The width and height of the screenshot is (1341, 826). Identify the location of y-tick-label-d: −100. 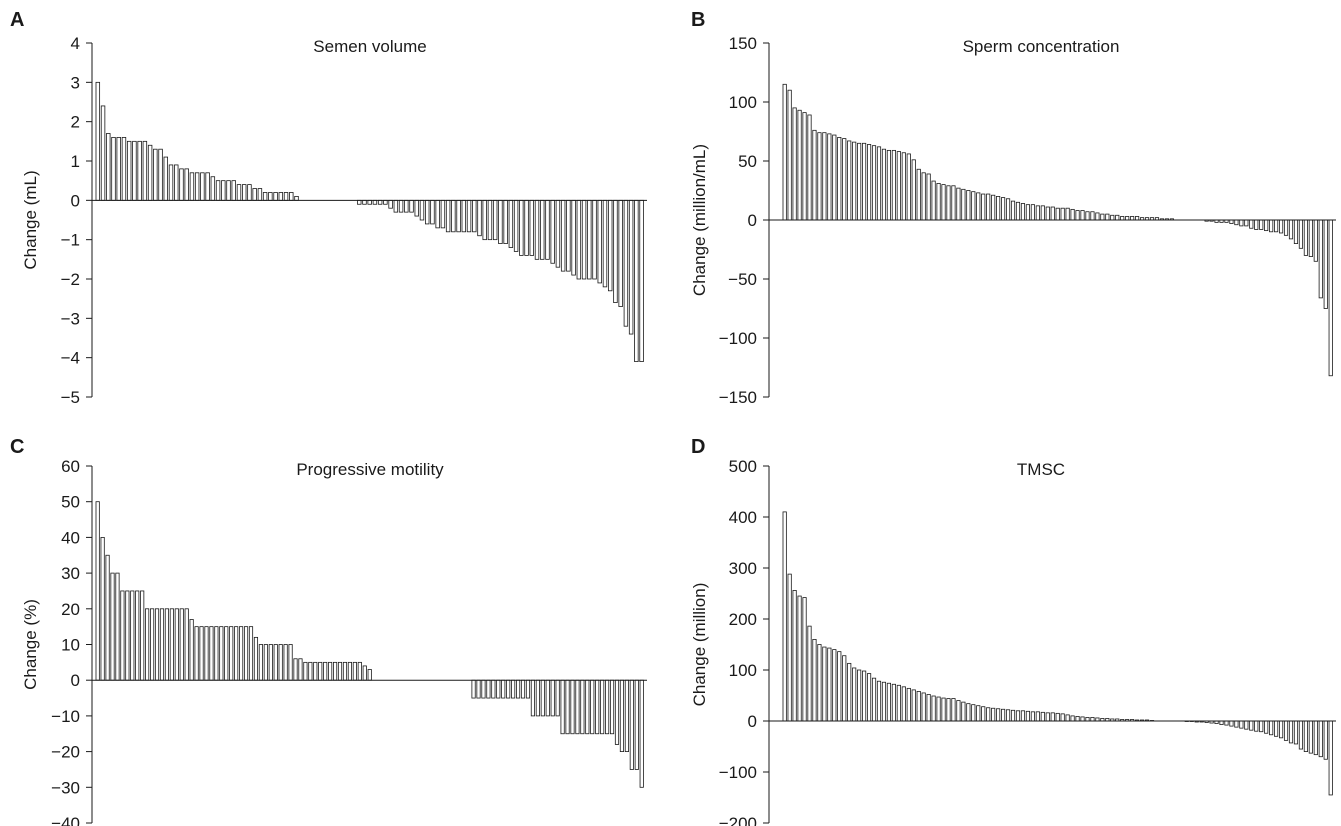
(738, 772).